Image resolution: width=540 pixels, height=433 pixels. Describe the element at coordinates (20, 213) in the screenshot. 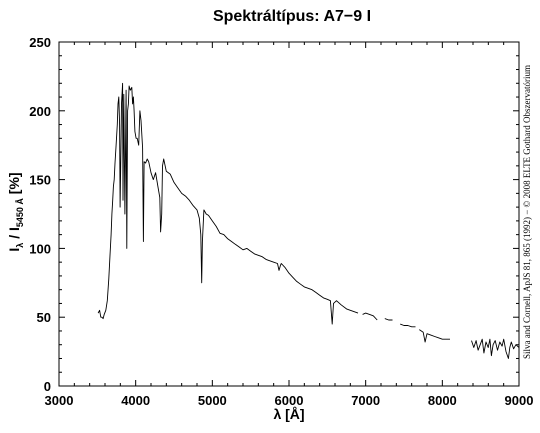

I see `y-axis-label-sub-ref: 5450 Å` at that location.